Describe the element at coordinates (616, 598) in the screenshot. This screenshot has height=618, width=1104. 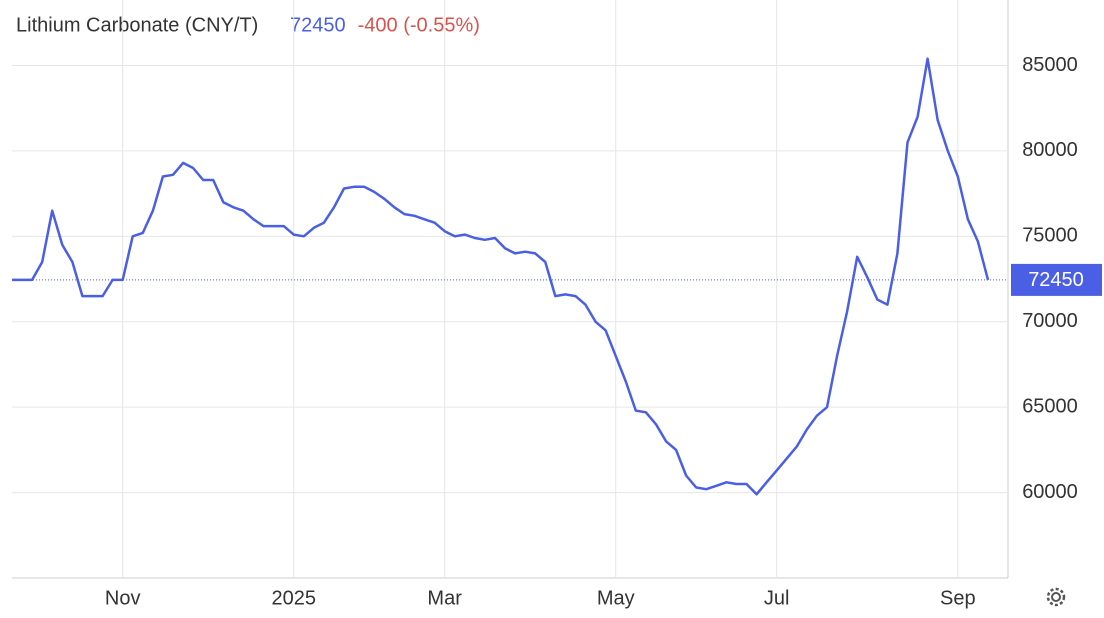
I see `x-tick-label: May` at that location.